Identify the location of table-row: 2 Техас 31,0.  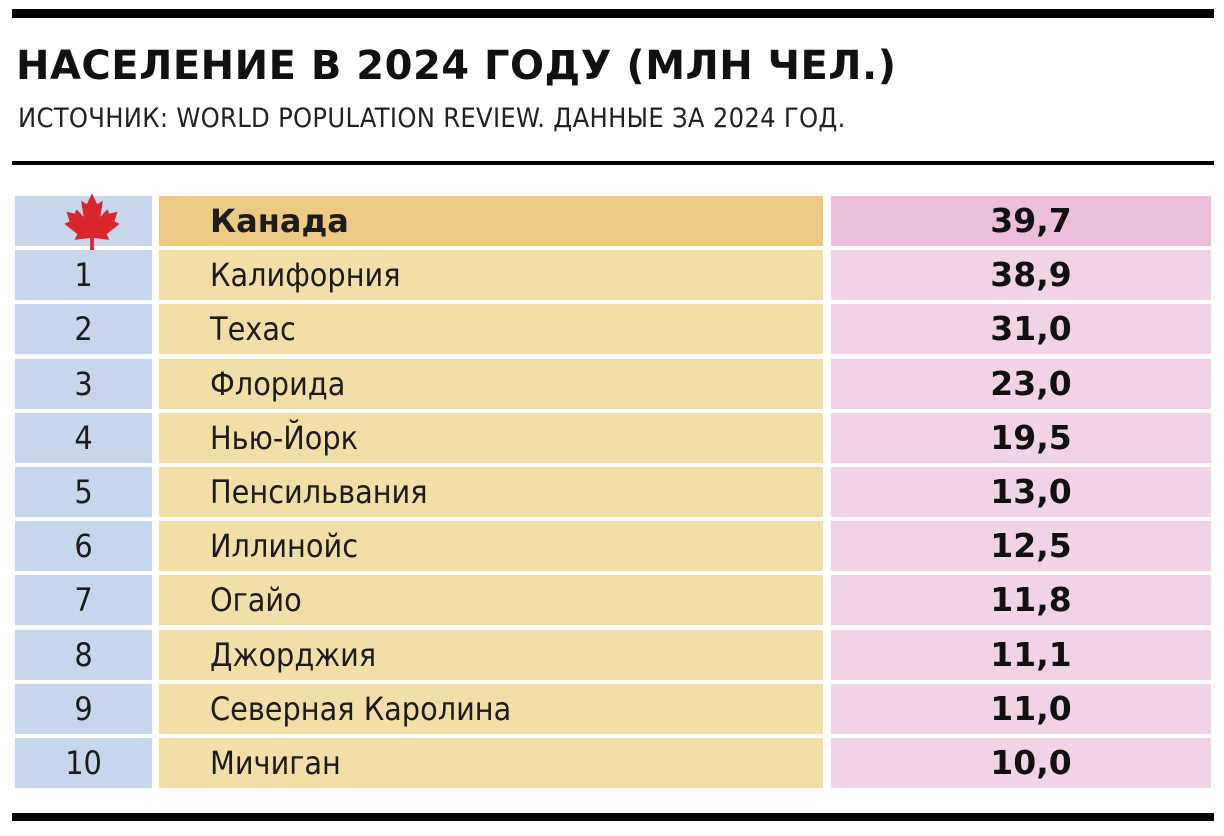
(612, 329).